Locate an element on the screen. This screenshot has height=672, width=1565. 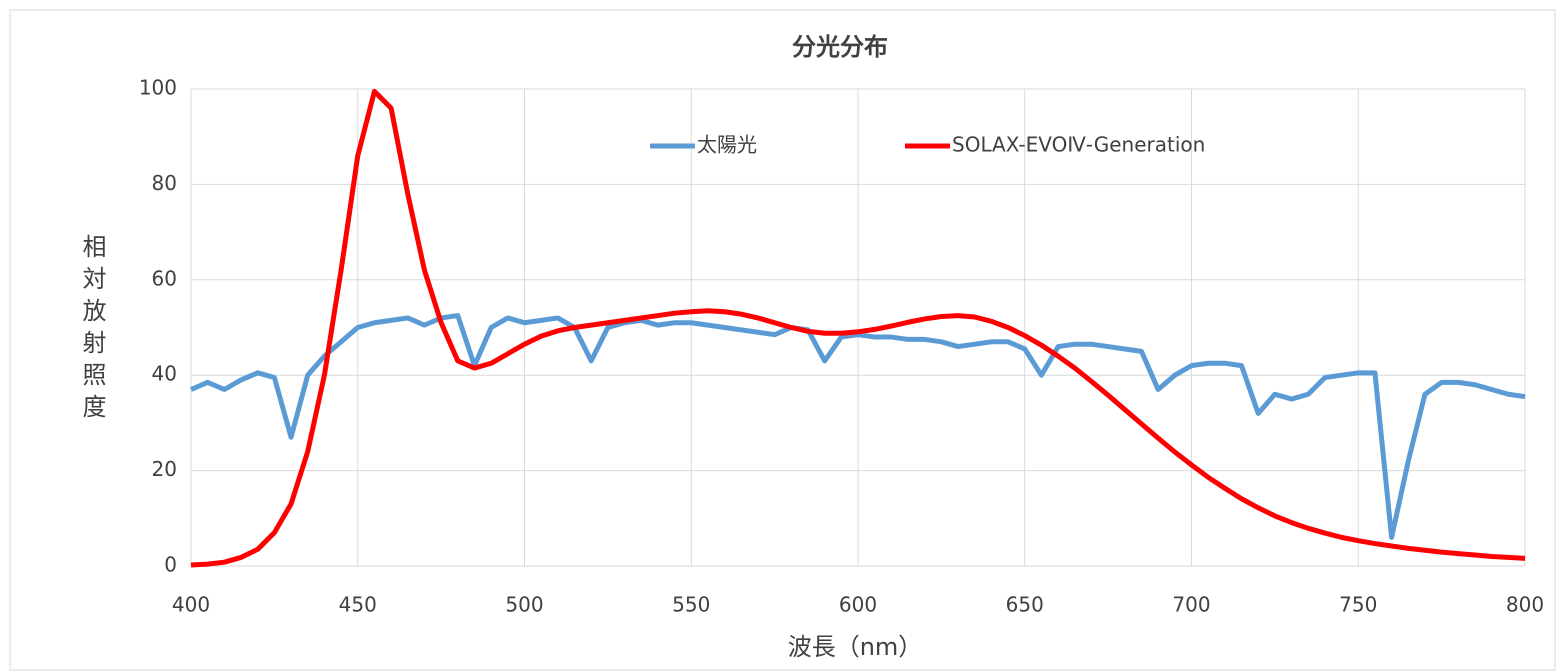
x-tick-label: 450 is located at coordinates (358, 605).